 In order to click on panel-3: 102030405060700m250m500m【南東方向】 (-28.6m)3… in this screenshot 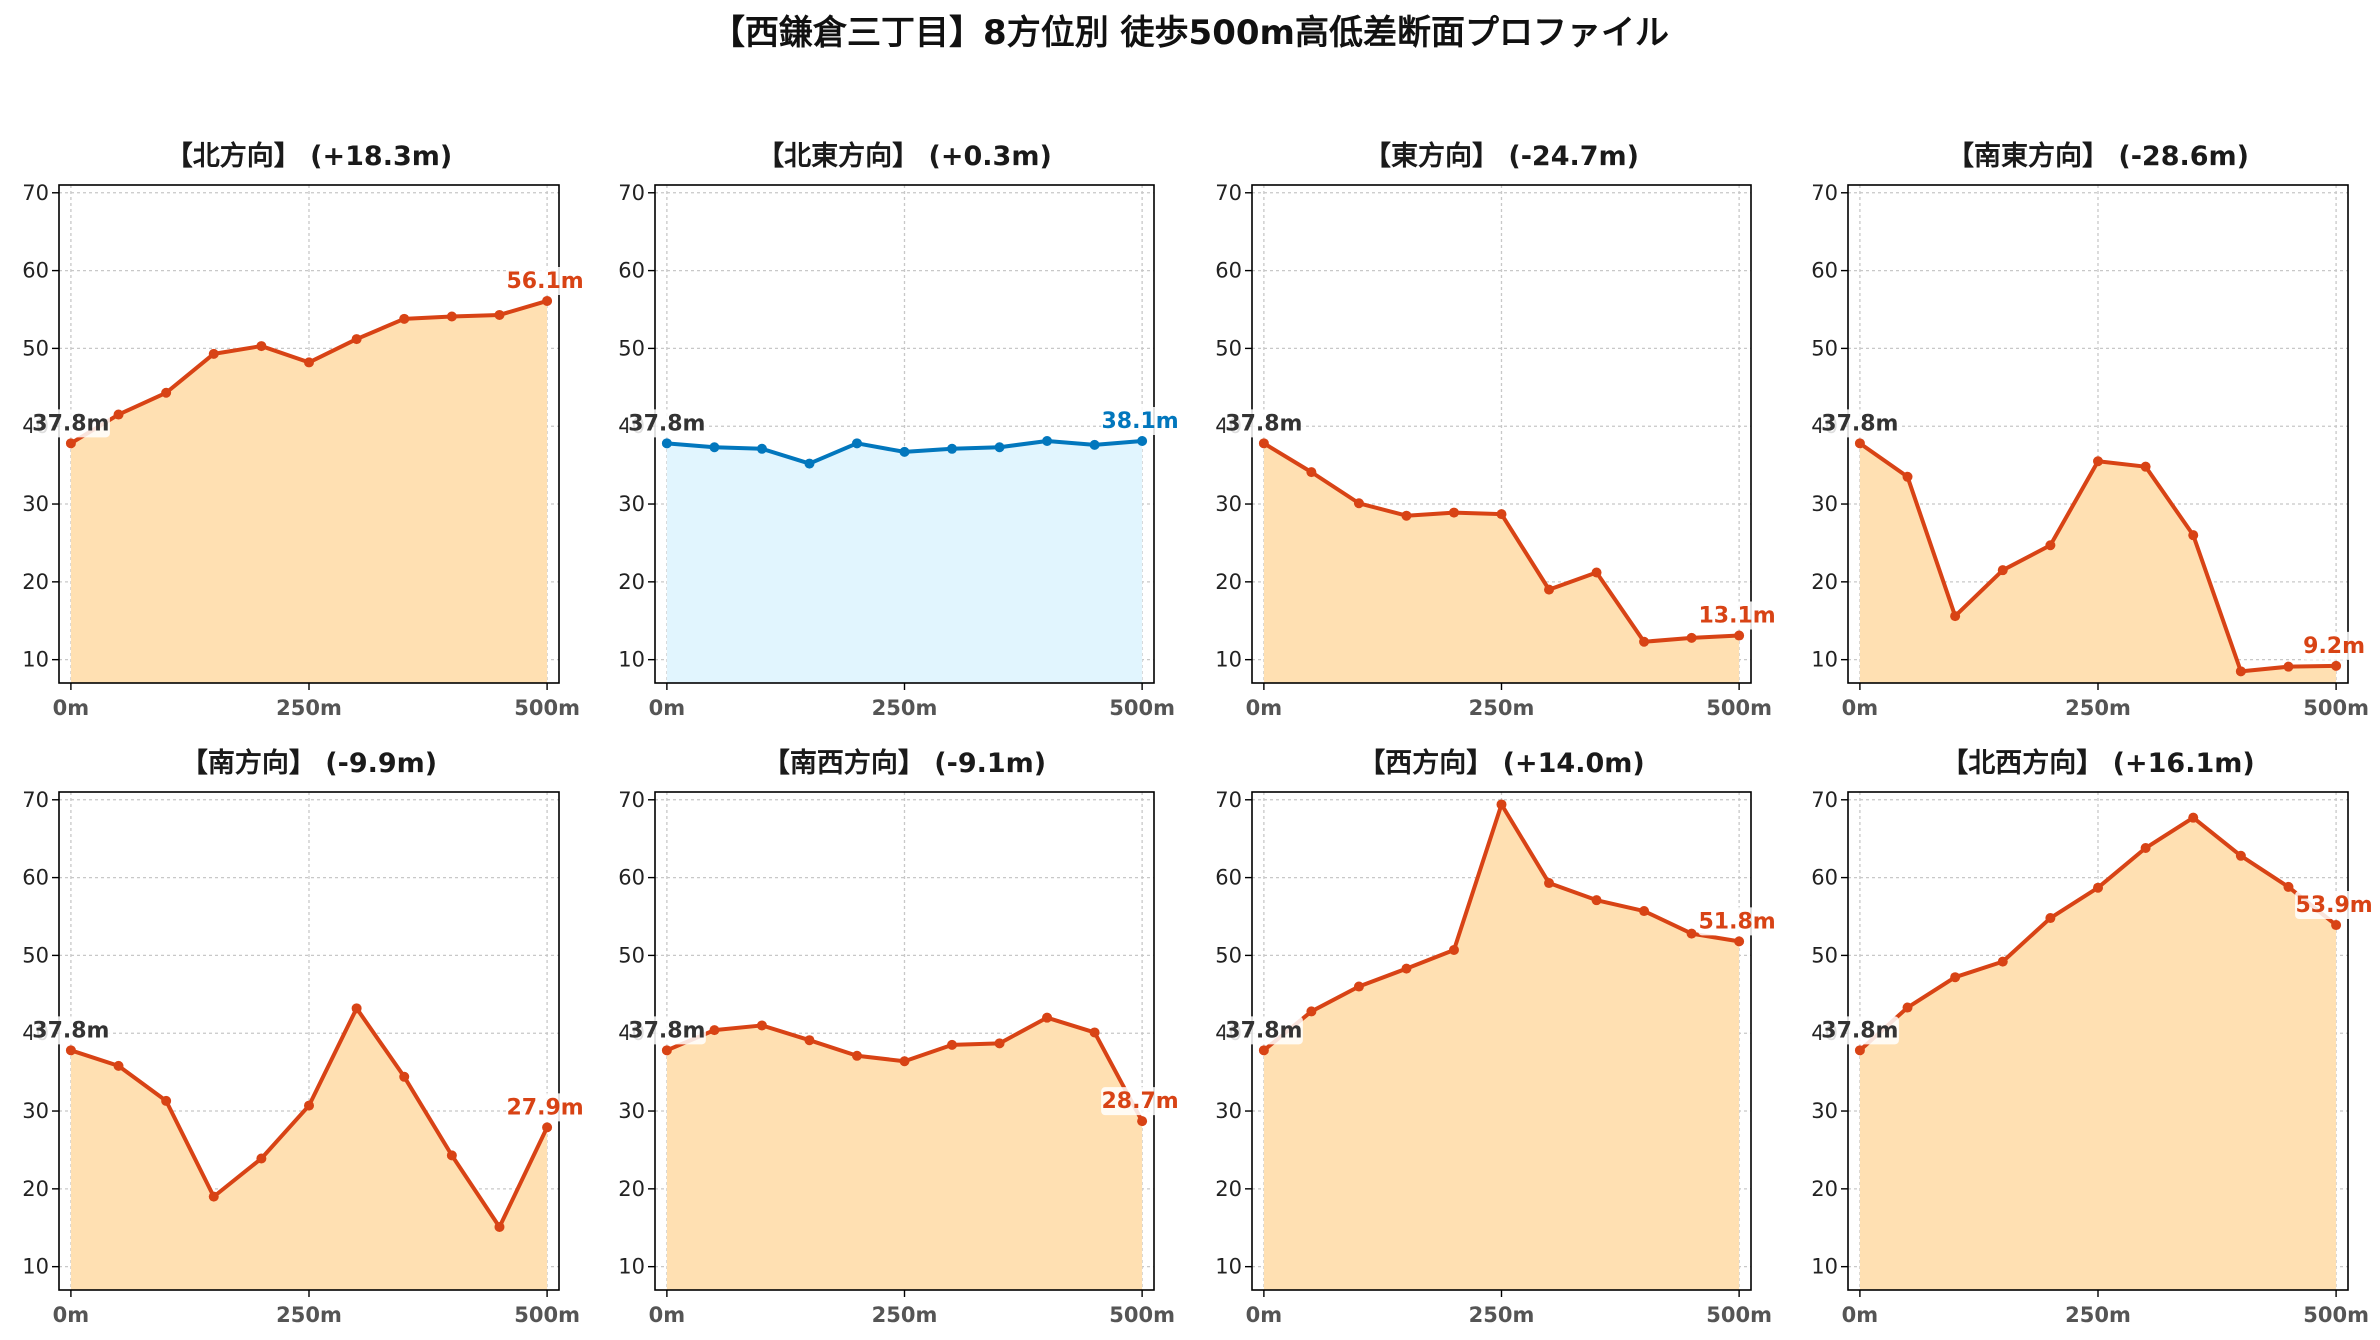, I will do `click(2090, 430)`.